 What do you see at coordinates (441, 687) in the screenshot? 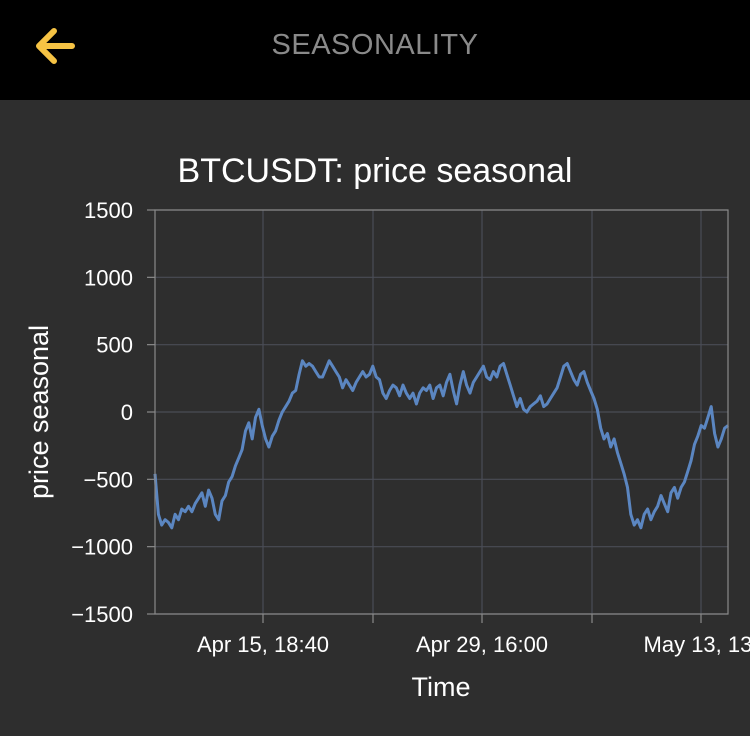
I see `x-axis-label: Time` at bounding box center [441, 687].